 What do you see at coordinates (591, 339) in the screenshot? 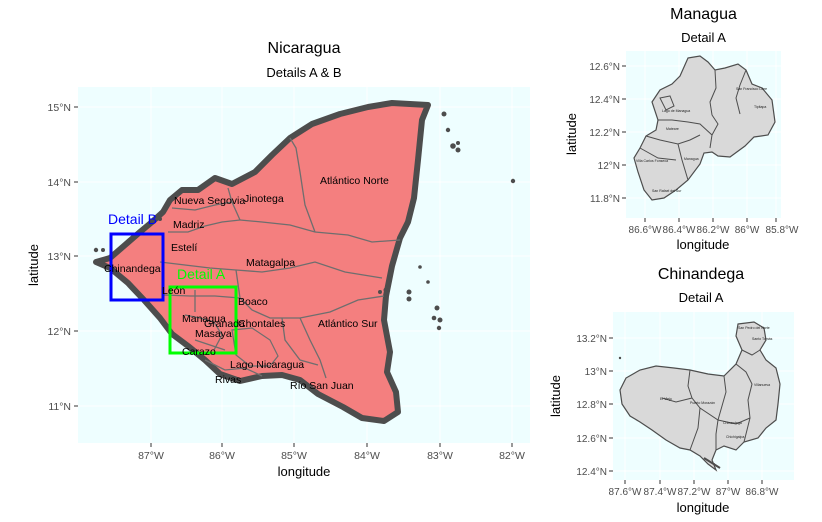
I see `y-tick: 13.2°N` at bounding box center [591, 339].